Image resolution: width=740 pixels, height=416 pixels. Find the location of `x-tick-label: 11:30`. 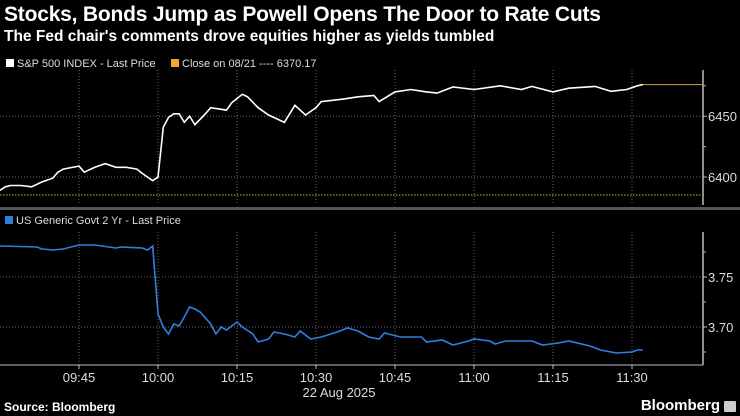

x-tick-label: 11:30 is located at coordinates (632, 377).